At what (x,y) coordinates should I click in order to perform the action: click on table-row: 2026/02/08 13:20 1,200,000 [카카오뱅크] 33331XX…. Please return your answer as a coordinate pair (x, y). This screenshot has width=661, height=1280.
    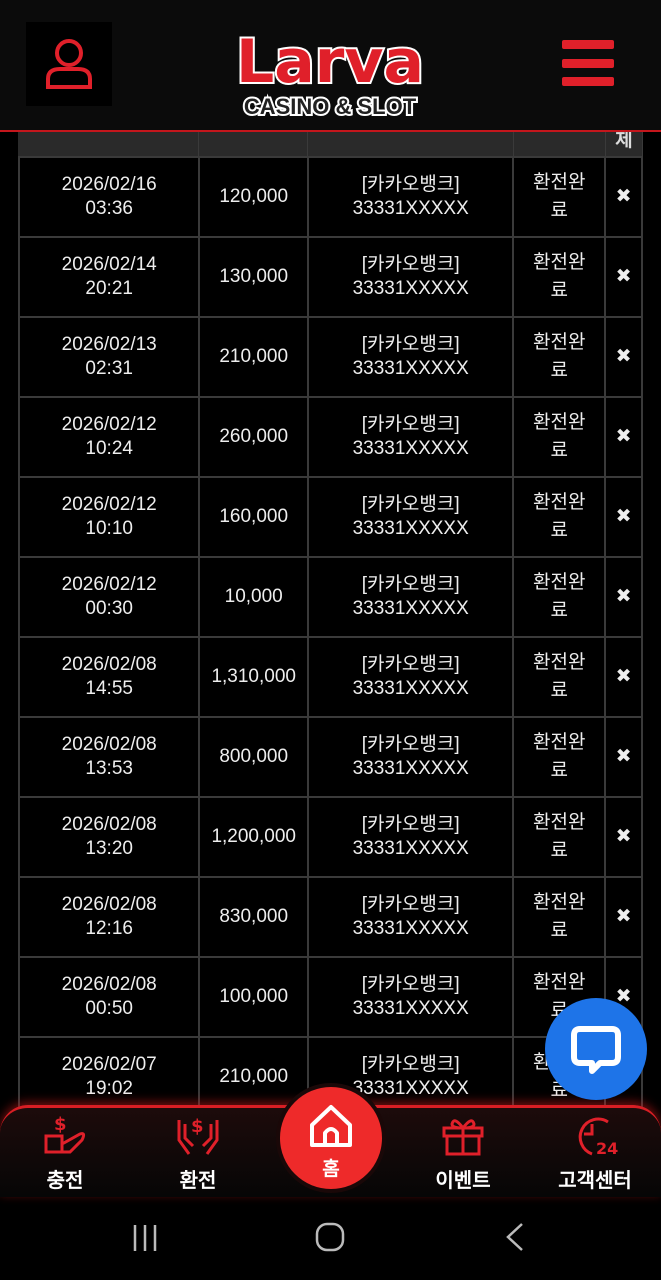
    Looking at the image, I should click on (330, 838).